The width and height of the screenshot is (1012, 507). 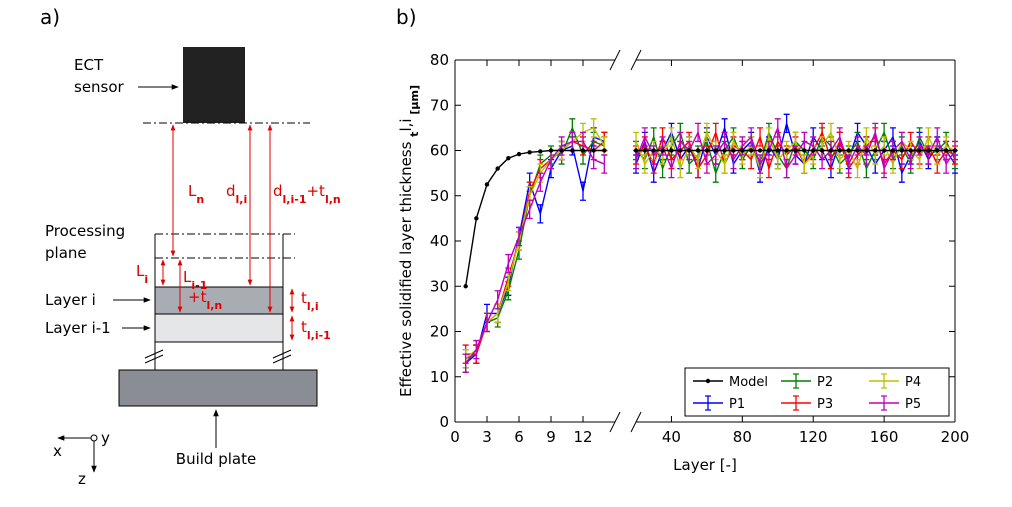 I want to click on axis-origin, so click(x=94, y=438).